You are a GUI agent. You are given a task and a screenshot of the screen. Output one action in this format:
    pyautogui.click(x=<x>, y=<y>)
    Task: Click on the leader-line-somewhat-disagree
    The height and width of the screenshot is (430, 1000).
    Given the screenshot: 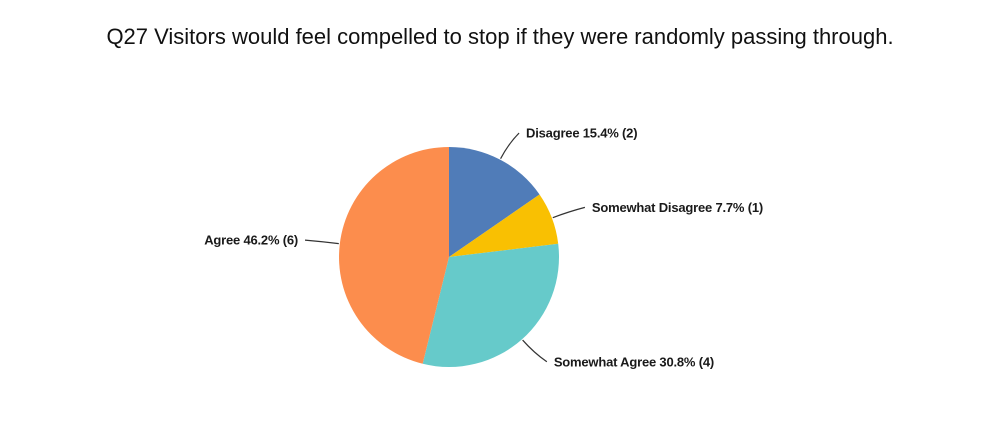 What is the action you would take?
    pyautogui.click(x=569, y=212)
    